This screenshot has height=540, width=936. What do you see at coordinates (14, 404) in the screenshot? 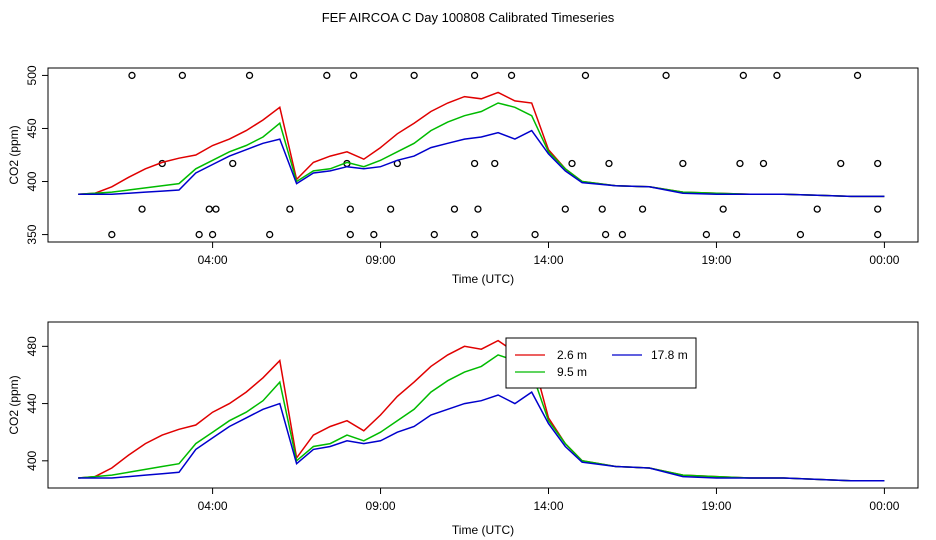
I see `y-axis-label-bottom: CO2 (ppm)` at bounding box center [14, 404].